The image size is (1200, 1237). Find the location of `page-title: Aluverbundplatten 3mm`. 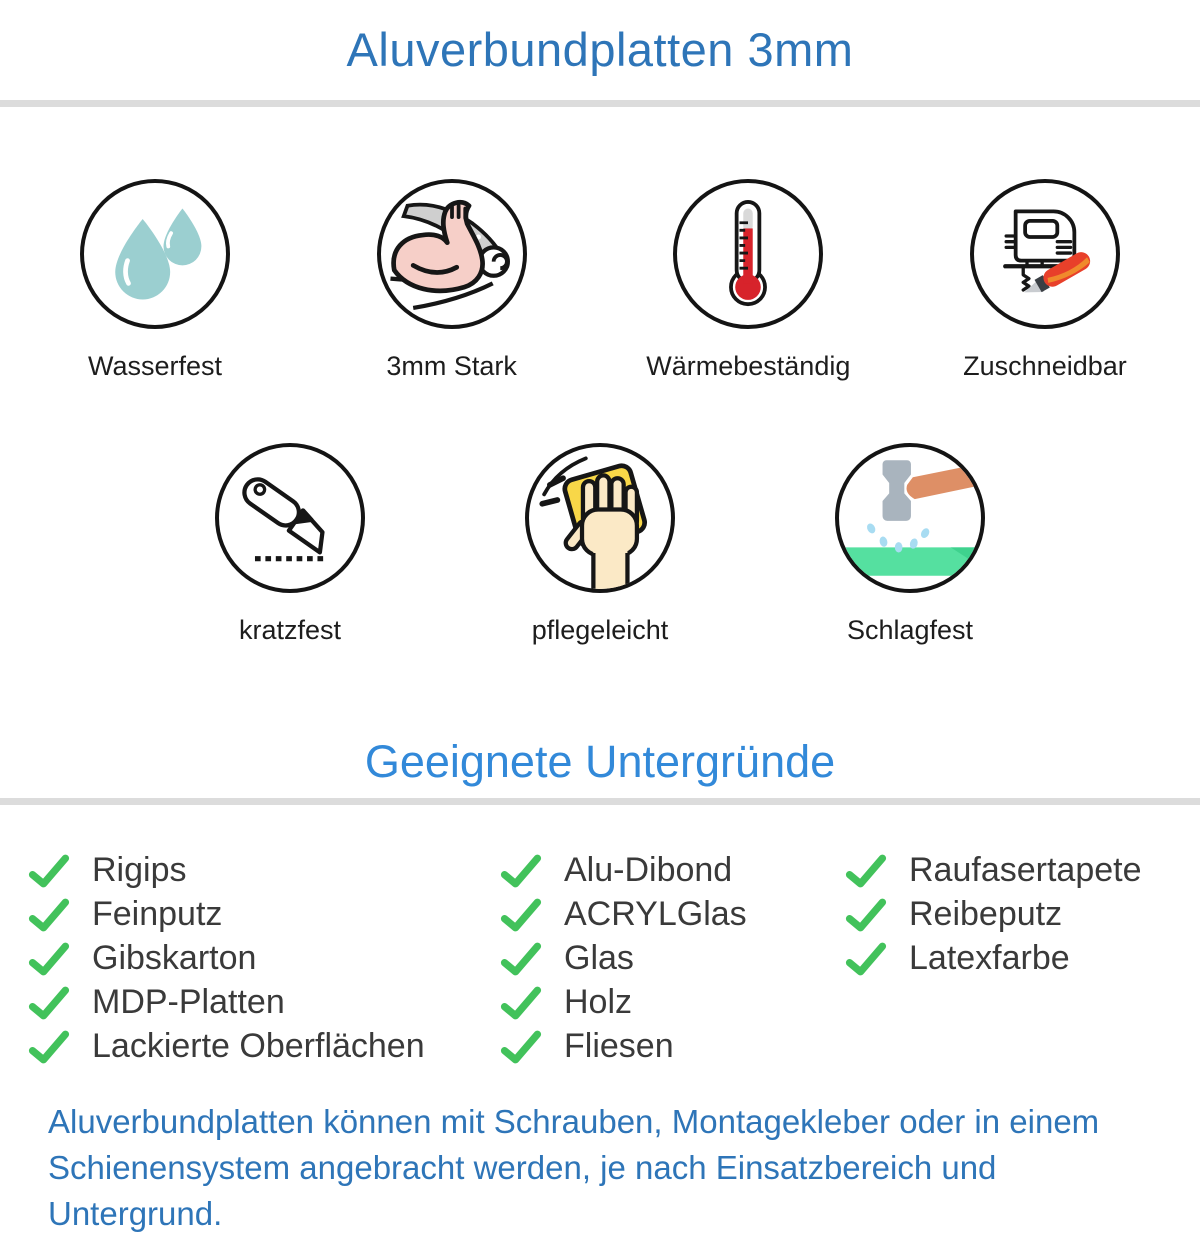

page-title: Aluverbundplatten 3mm is located at coordinates (600, 49).